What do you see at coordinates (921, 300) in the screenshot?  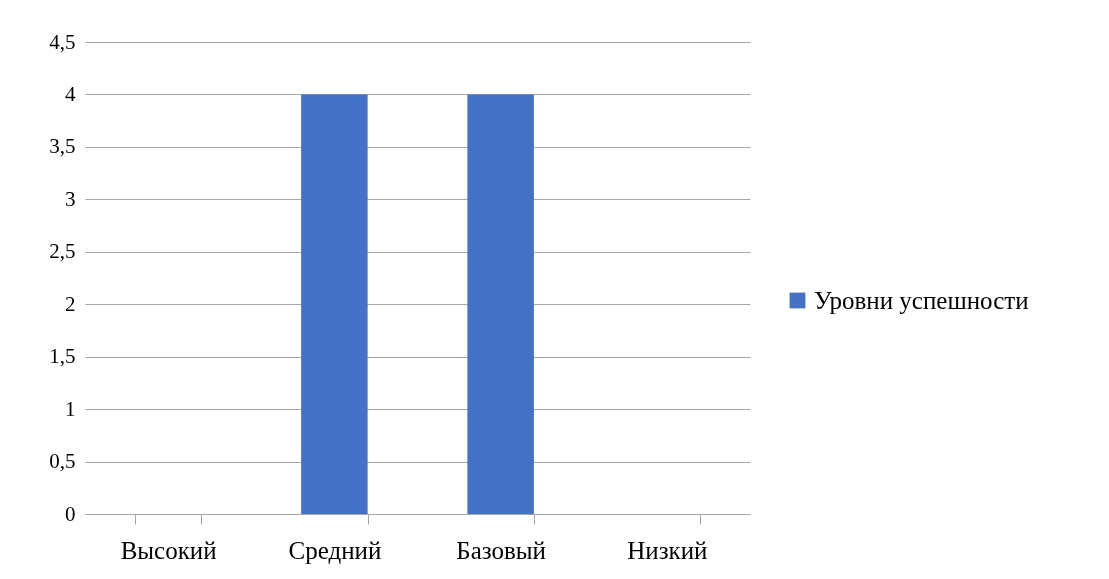 I see `legend-label: Уровни успешности` at bounding box center [921, 300].